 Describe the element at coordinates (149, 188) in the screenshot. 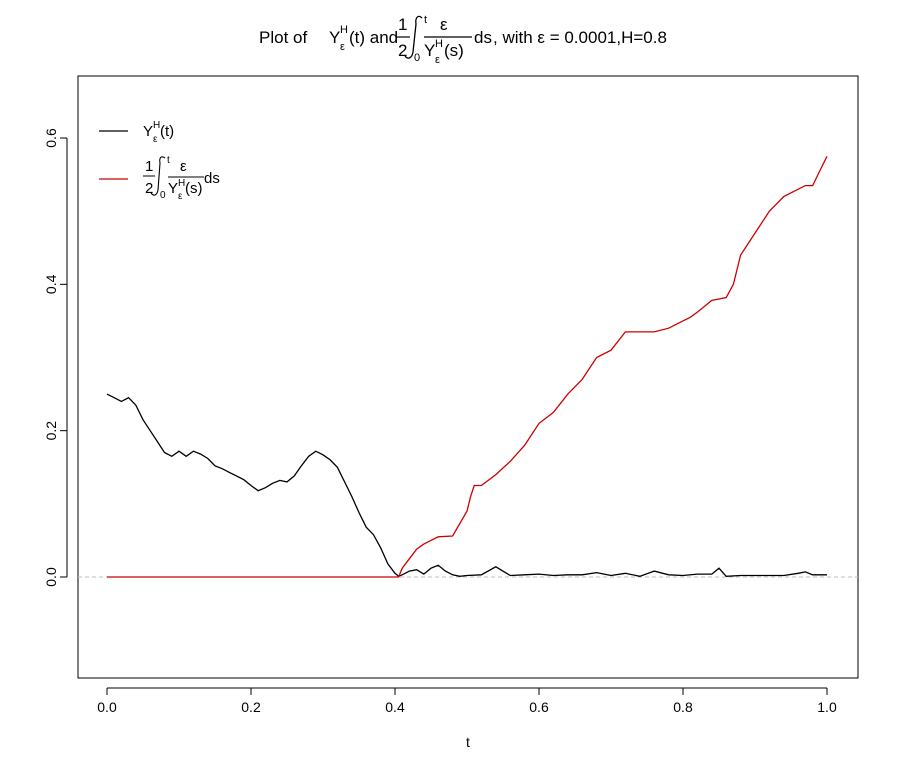

I see `legend-2-frac-den: 2` at that location.